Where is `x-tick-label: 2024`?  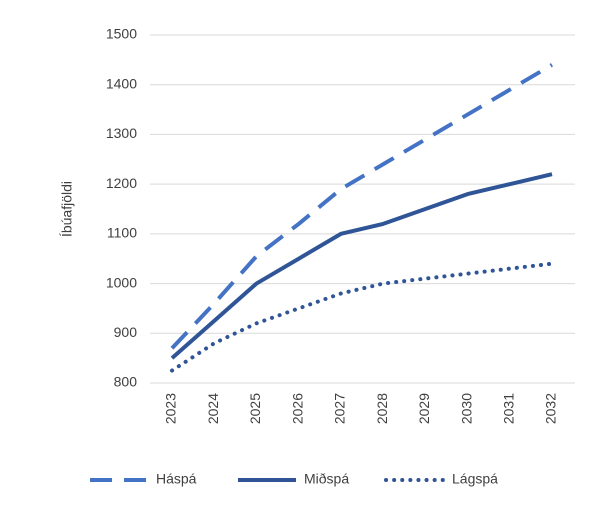 x-tick-label: 2024 is located at coordinates (213, 408).